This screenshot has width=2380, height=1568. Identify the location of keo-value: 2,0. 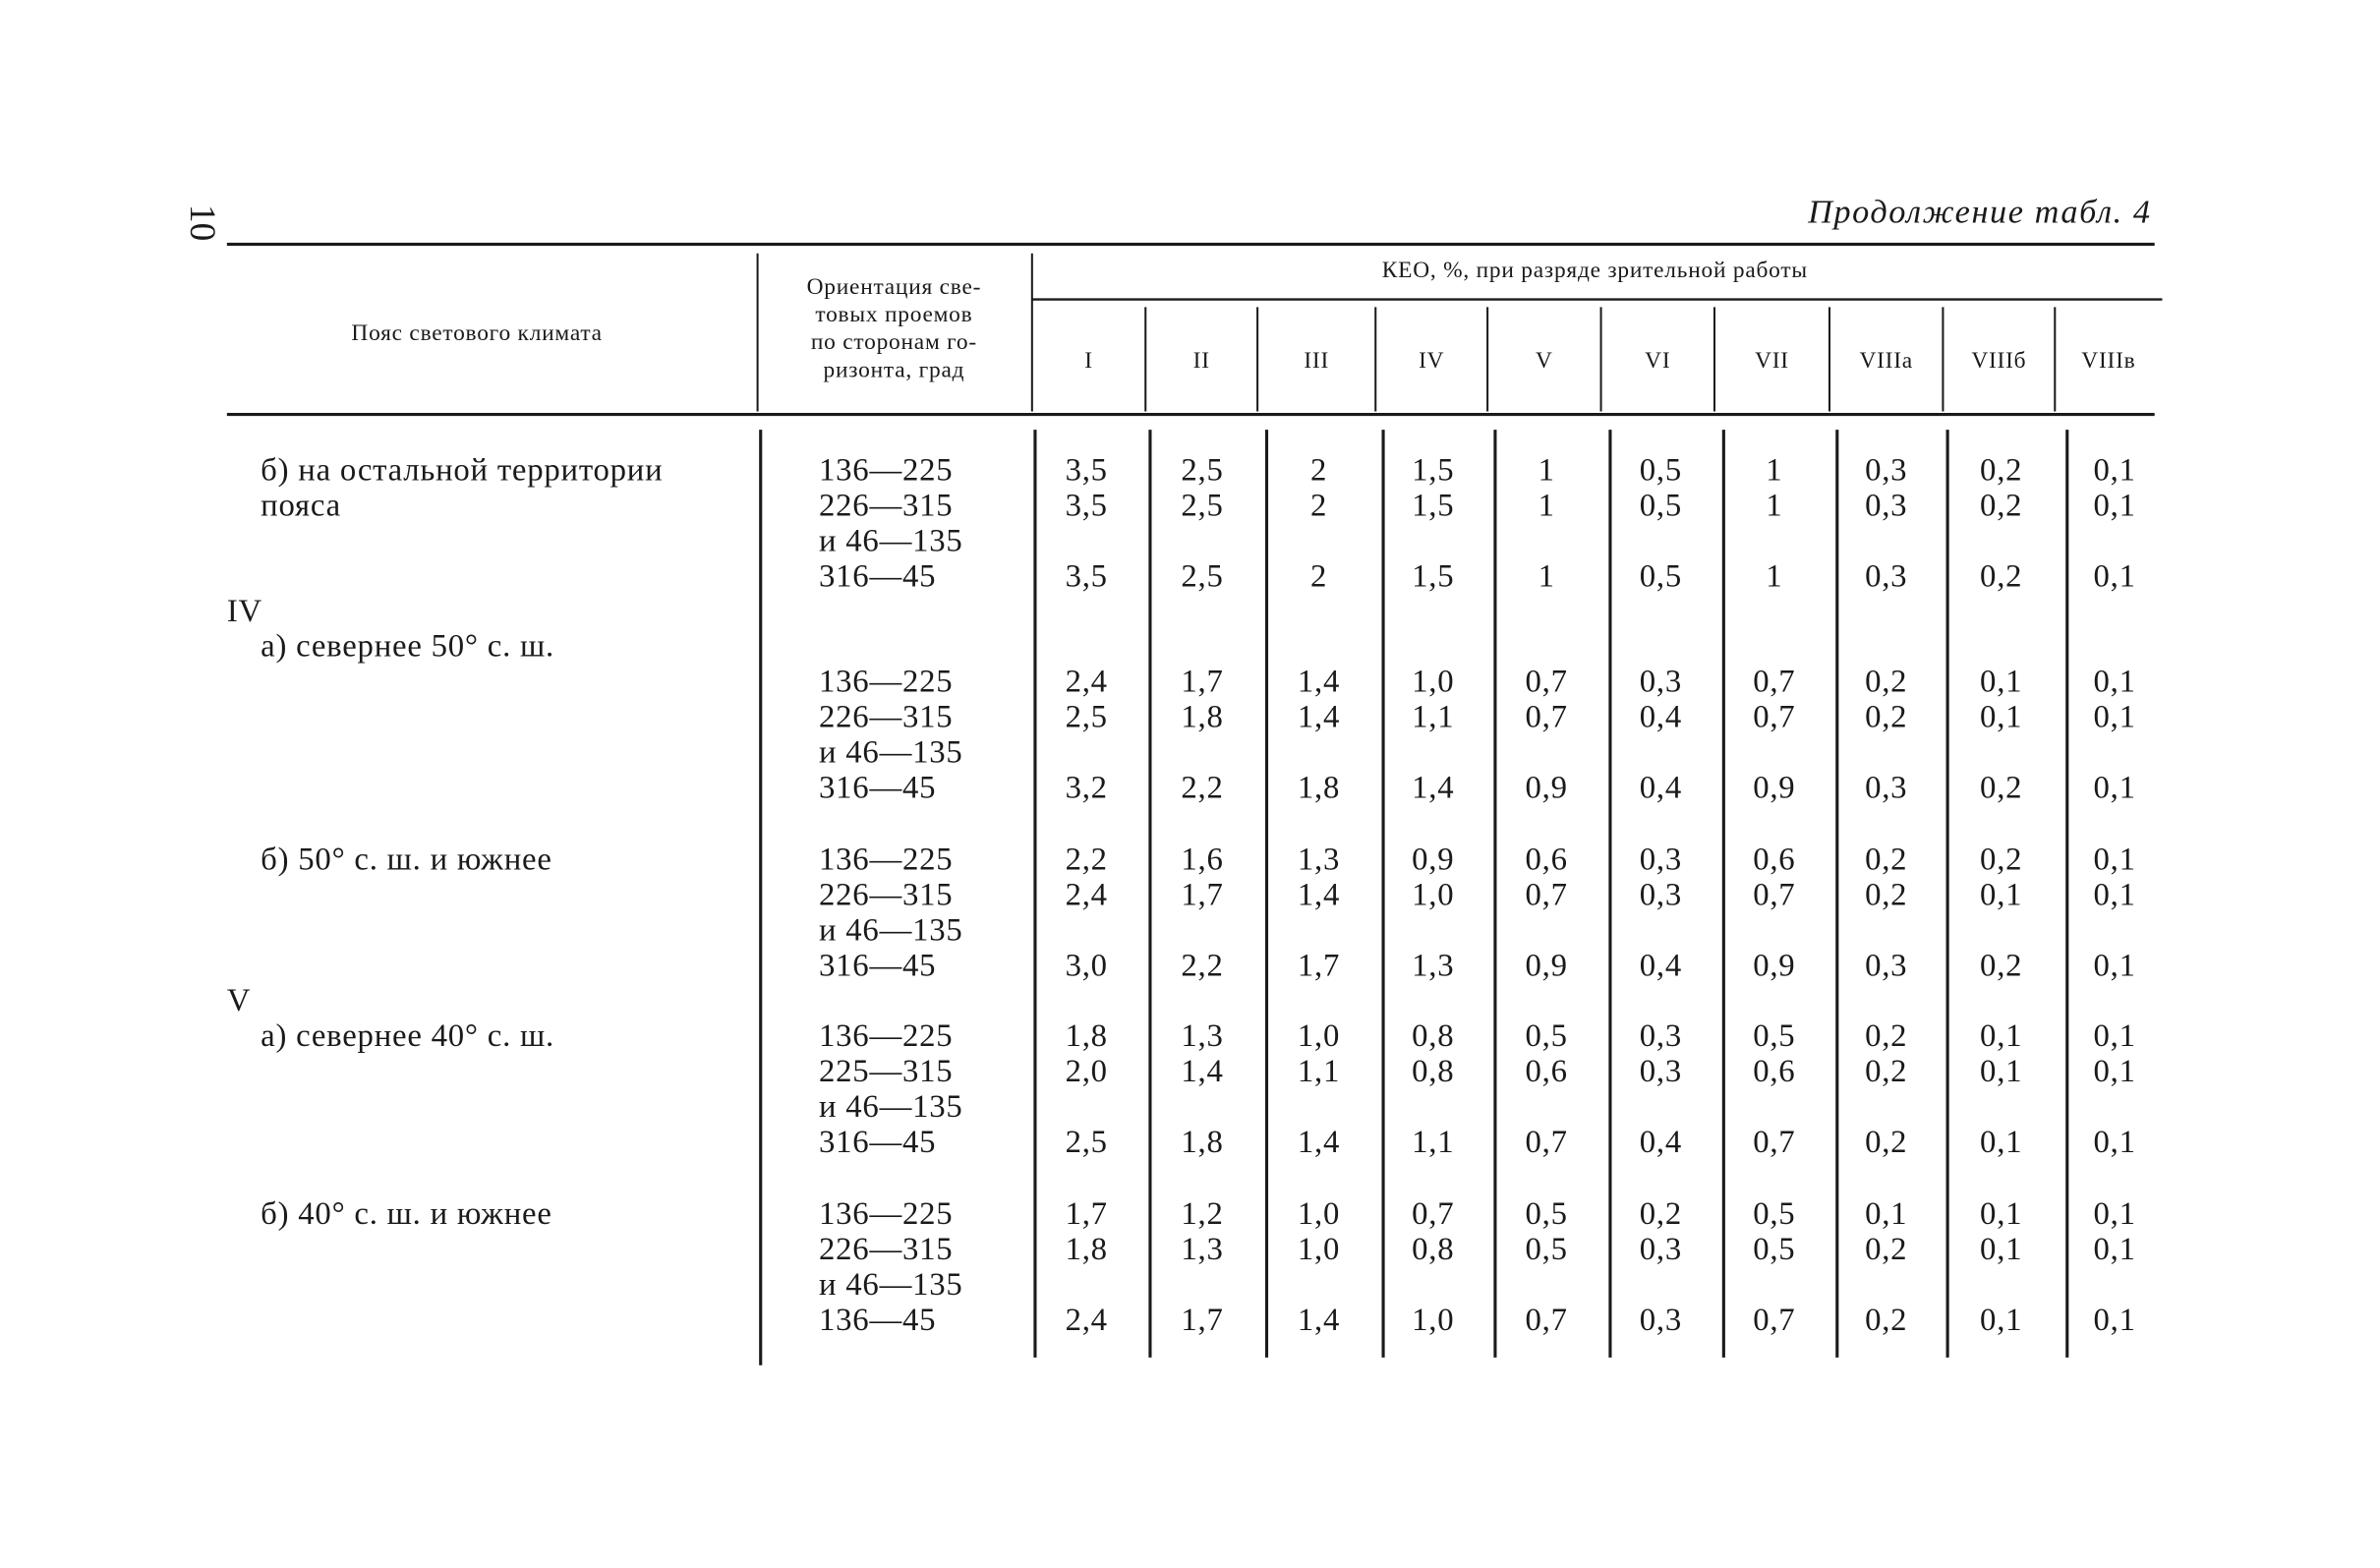
(1087, 1072).